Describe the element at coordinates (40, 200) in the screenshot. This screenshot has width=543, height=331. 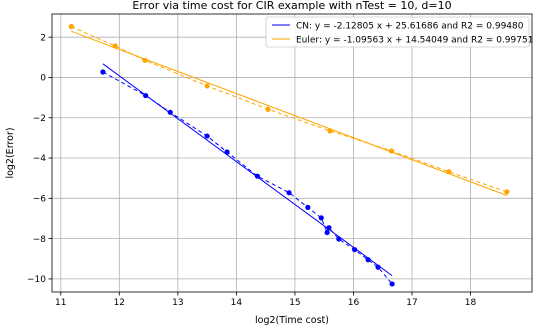
I see `y-tick-label: −6` at that location.